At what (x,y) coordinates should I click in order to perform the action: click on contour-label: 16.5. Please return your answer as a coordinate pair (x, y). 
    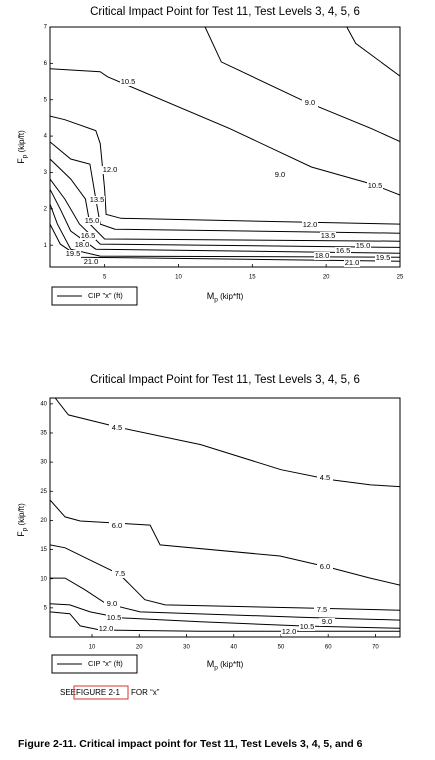
    Looking at the image, I should click on (343, 250).